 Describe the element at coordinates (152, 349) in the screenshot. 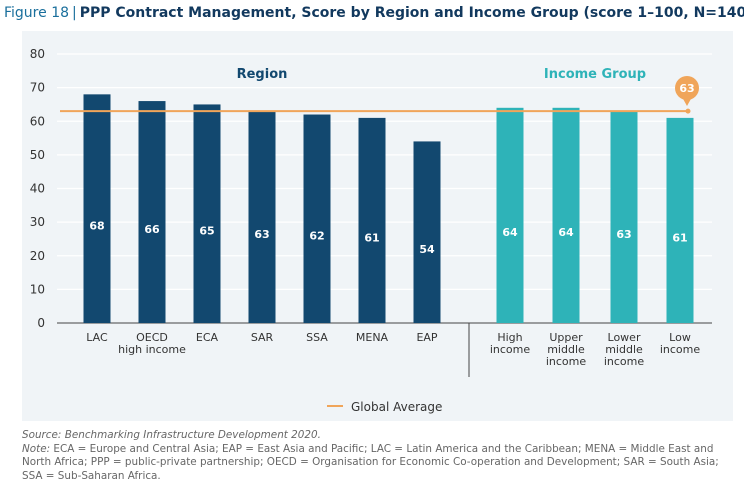

I see `x-tick-label: high income` at that location.